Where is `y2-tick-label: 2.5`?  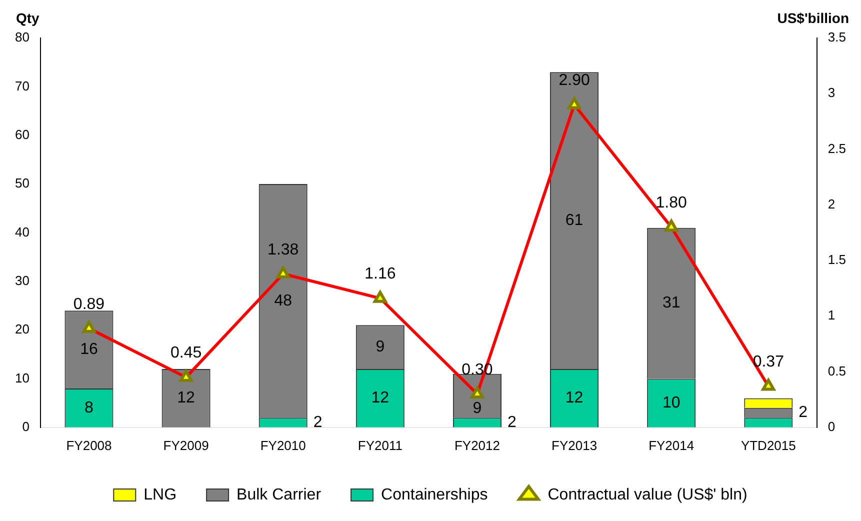 y2-tick-label: 2.5 is located at coordinates (837, 148).